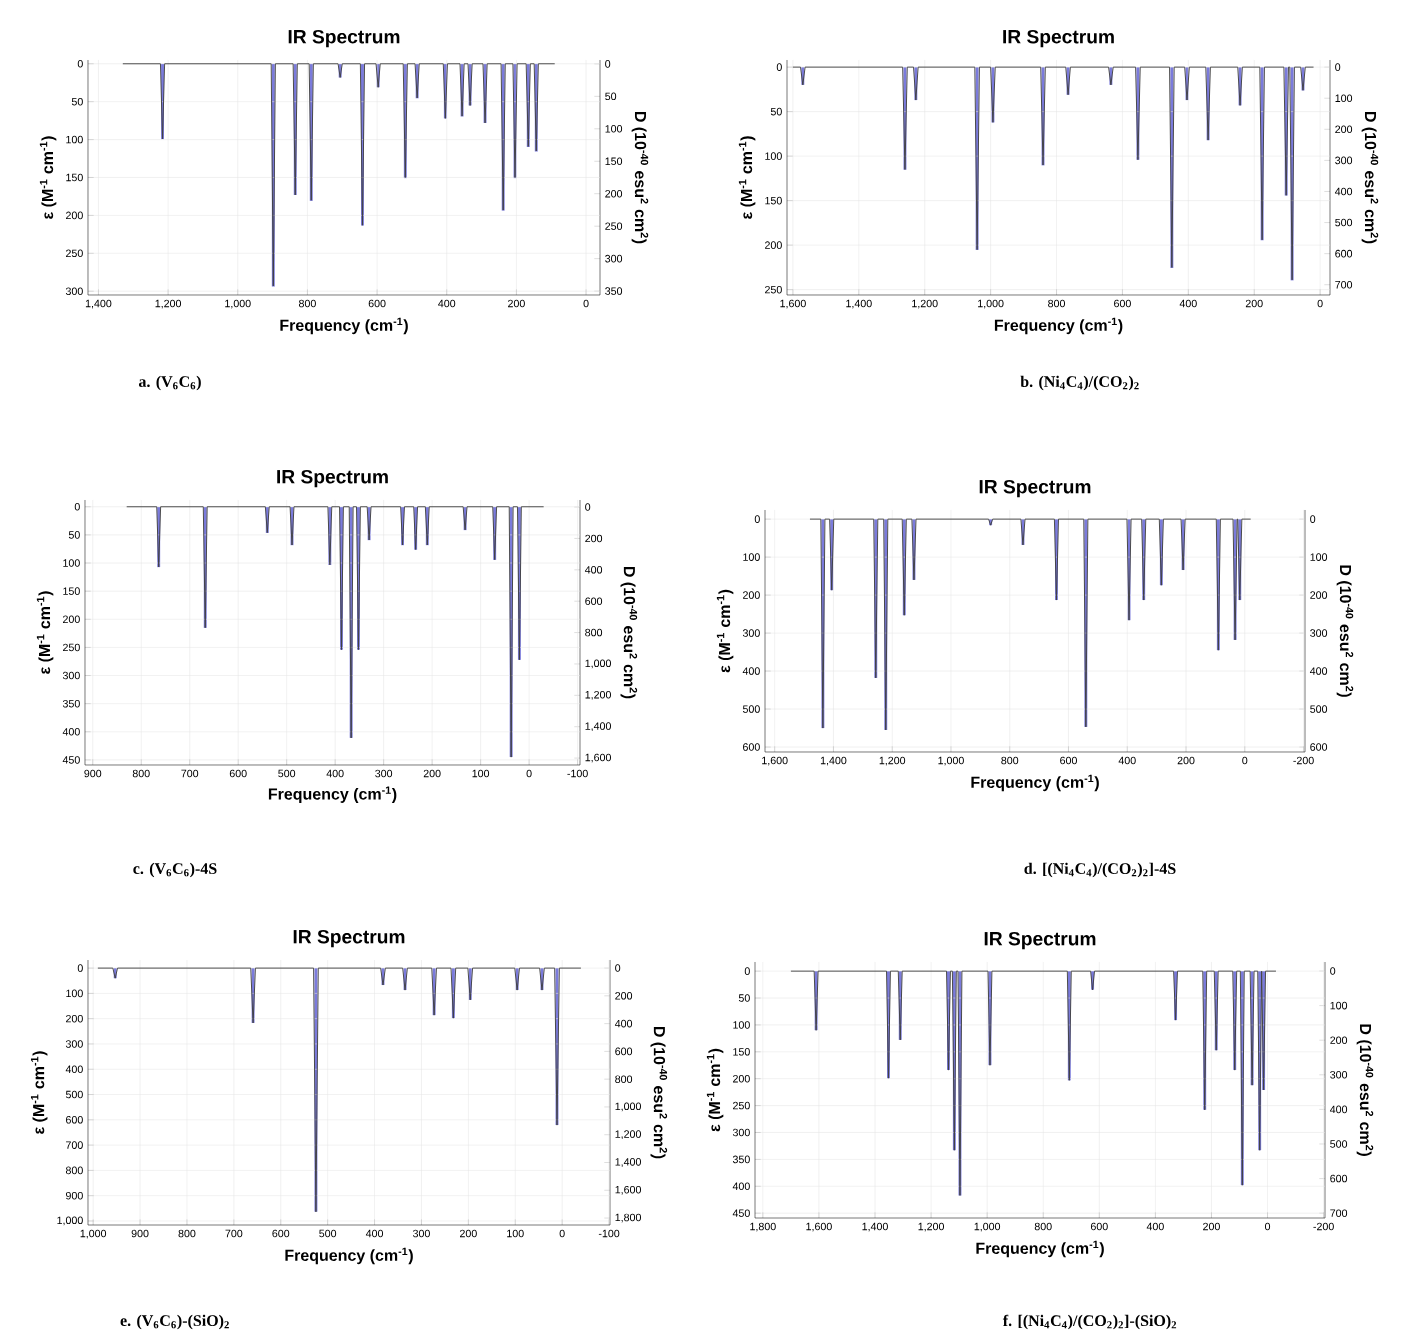 This screenshot has width=1402, height=1335. I want to click on x-tick-label: 500, so click(287, 773).